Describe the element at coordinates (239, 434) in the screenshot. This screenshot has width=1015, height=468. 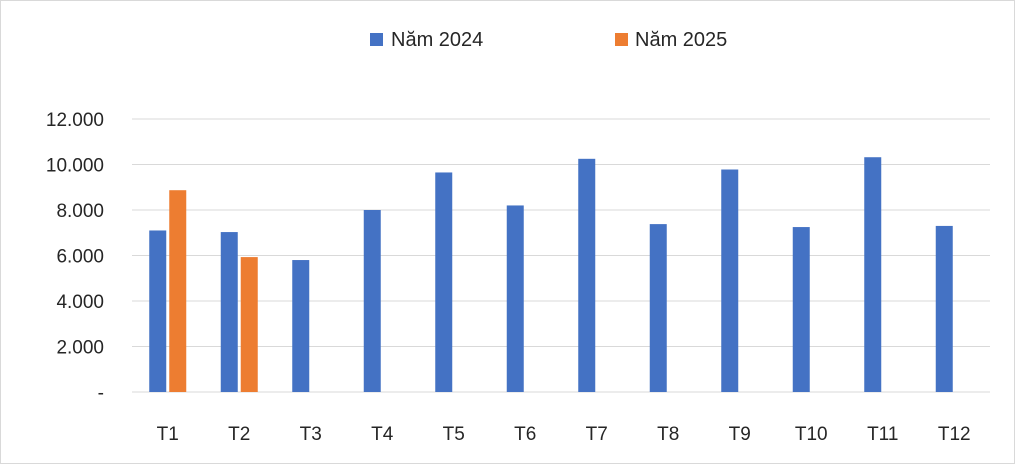
I see `x-tick-label: T2` at that location.